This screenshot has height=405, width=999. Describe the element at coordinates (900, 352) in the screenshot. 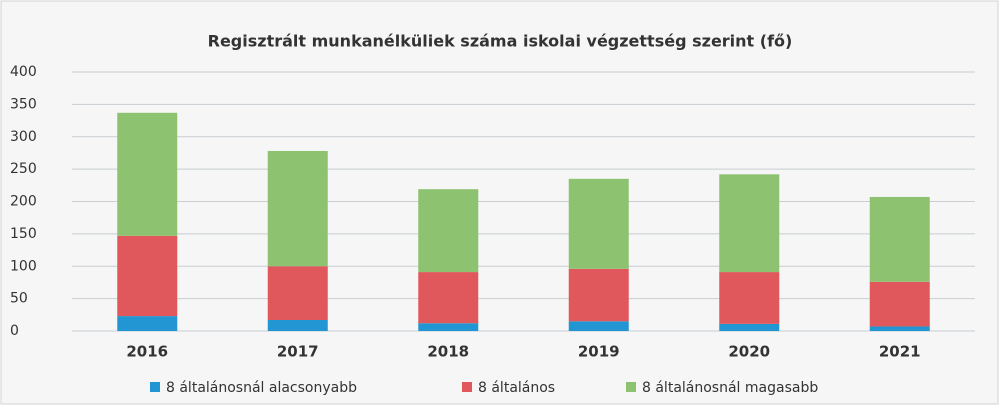

I see `x-tick-label: 2021` at that location.